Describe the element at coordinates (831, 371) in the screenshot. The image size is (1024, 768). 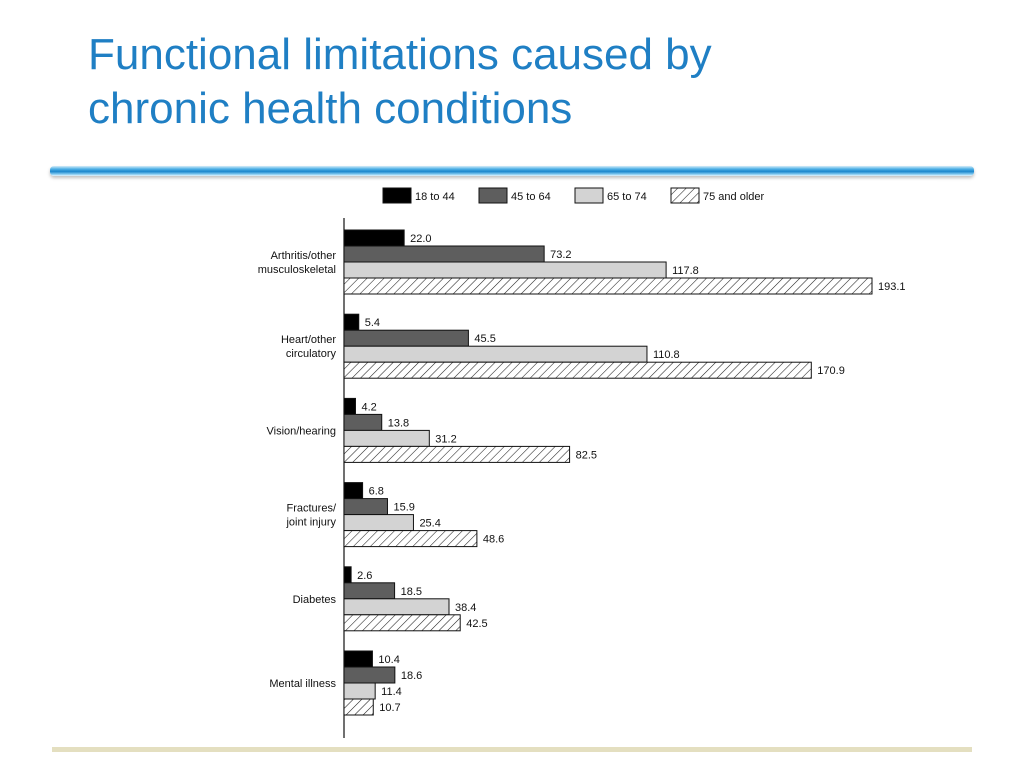
I see `bar-value-label: 170.9` at that location.